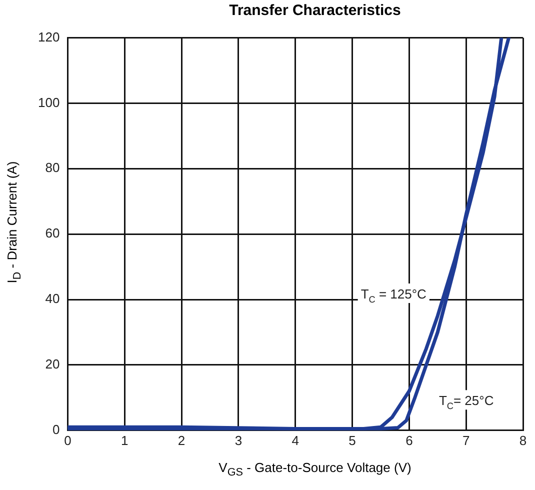  I want to click on y-tick-label: 40, so click(52, 298).